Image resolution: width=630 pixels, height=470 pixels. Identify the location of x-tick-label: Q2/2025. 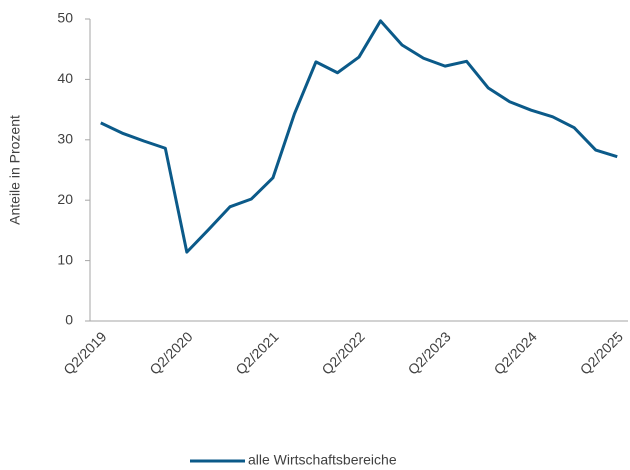
(601, 352).